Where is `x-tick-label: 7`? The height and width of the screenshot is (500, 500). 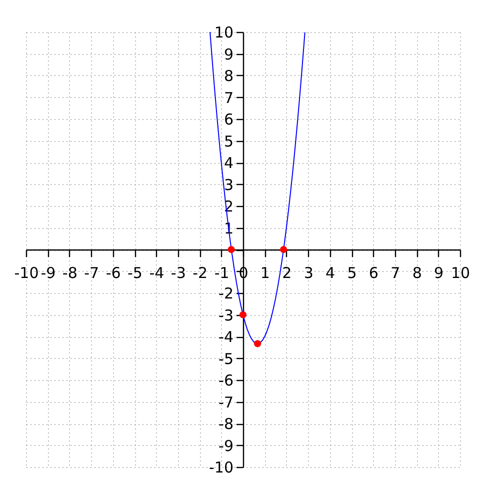
x-tick-label: 7 is located at coordinates (395, 273).